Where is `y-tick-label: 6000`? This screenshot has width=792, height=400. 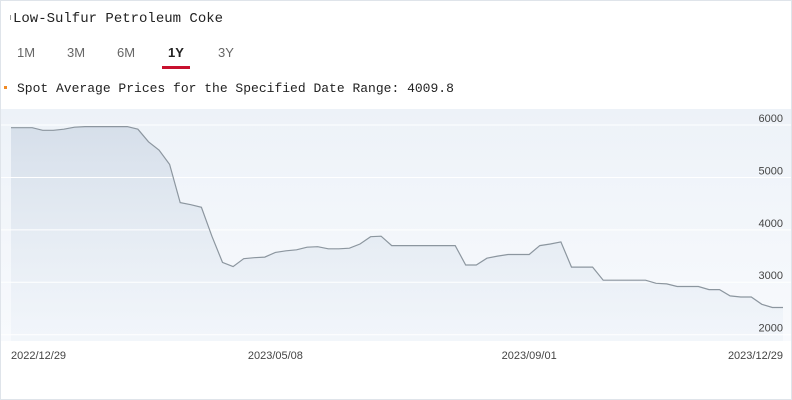
y-tick-label: 6000 is located at coordinates (771, 119).